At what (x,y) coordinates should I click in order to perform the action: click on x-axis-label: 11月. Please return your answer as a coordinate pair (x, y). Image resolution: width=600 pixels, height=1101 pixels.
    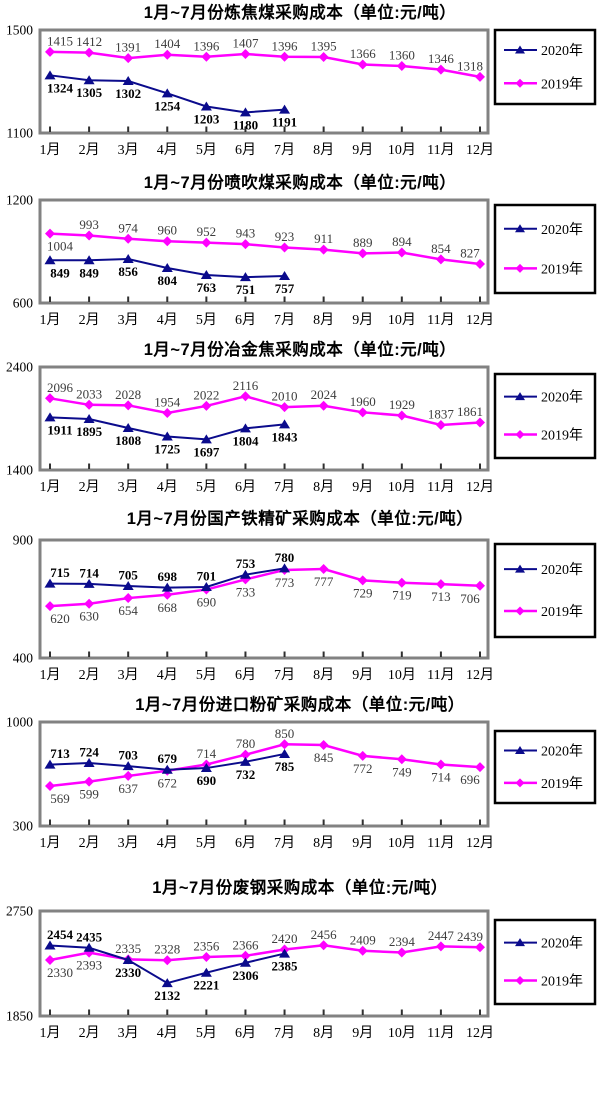
    Looking at the image, I should click on (440, 1033).